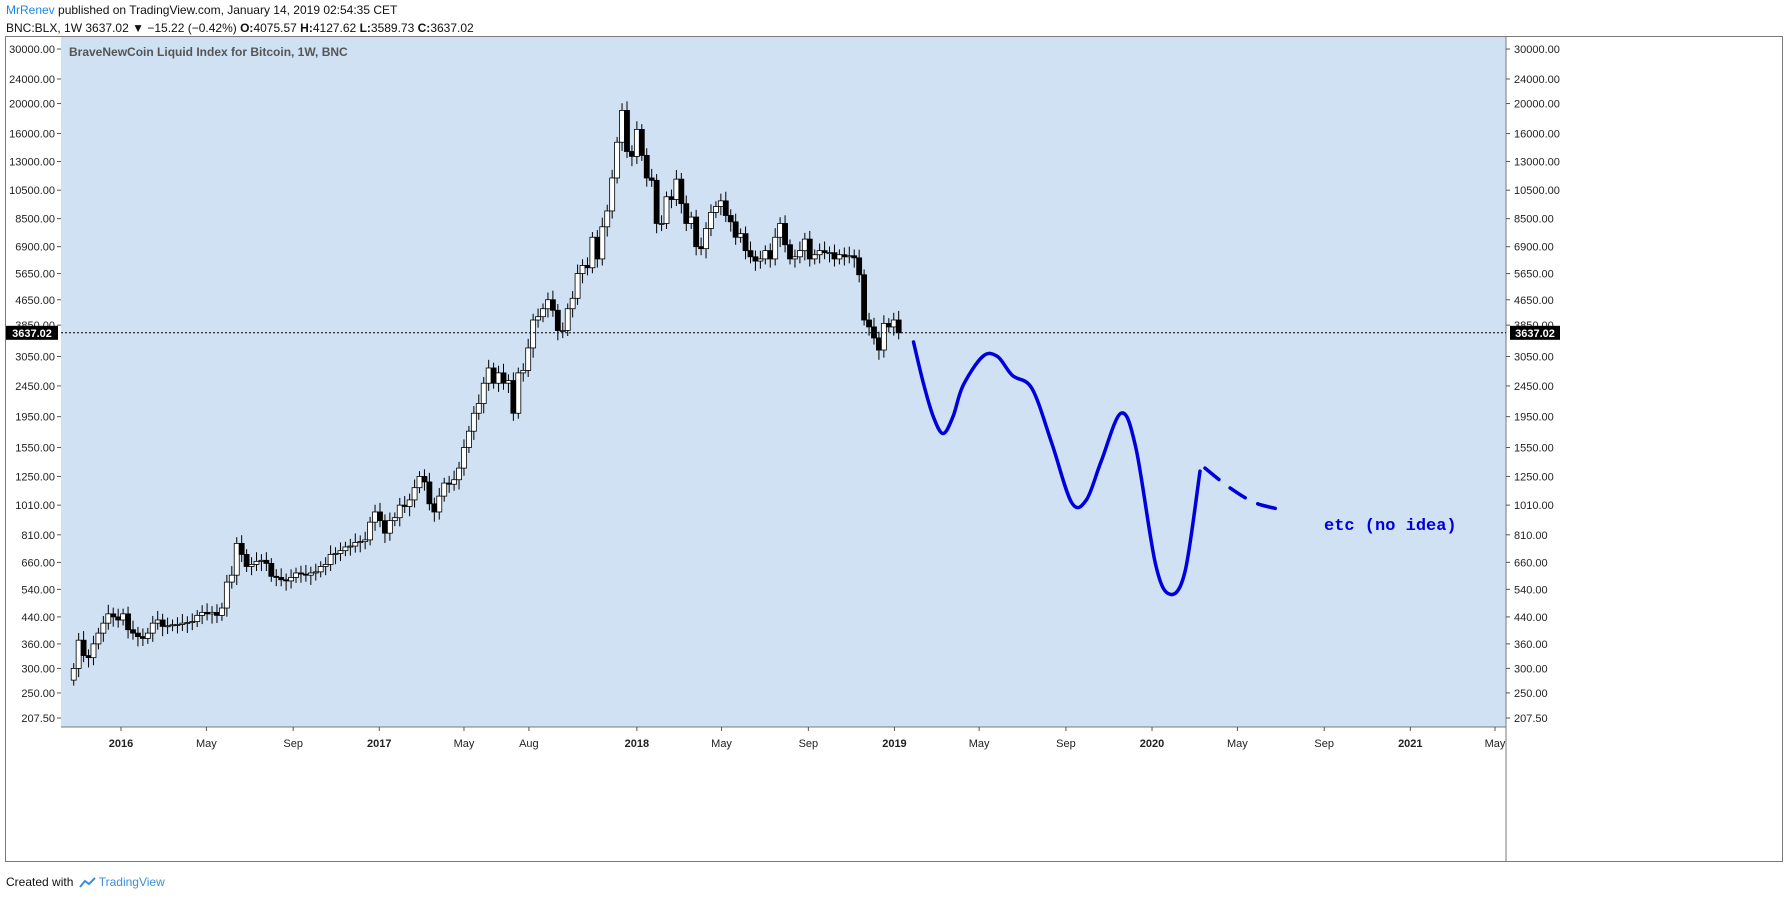  I want to click on y-tick-label-left: 16000.00, so click(32, 135).